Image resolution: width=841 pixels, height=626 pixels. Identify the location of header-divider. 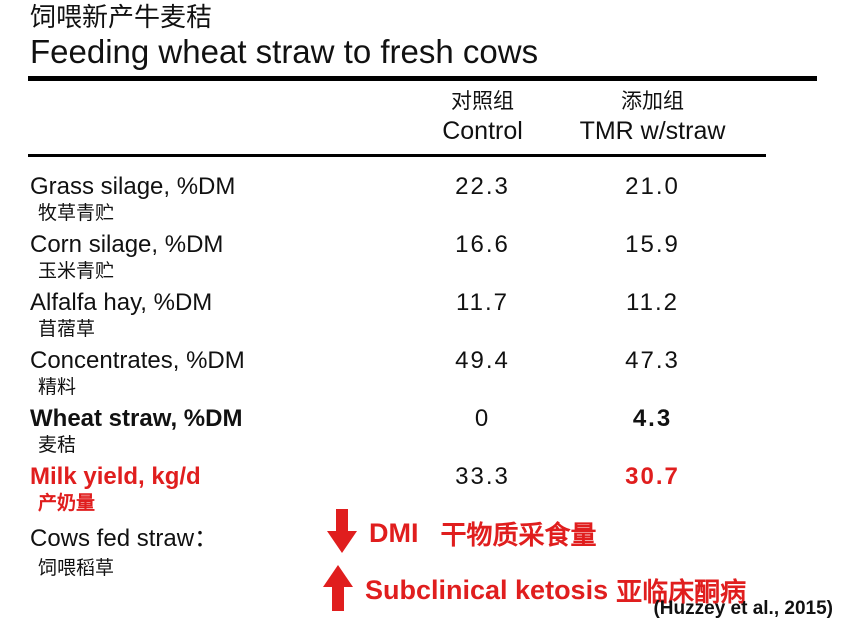
(397, 155).